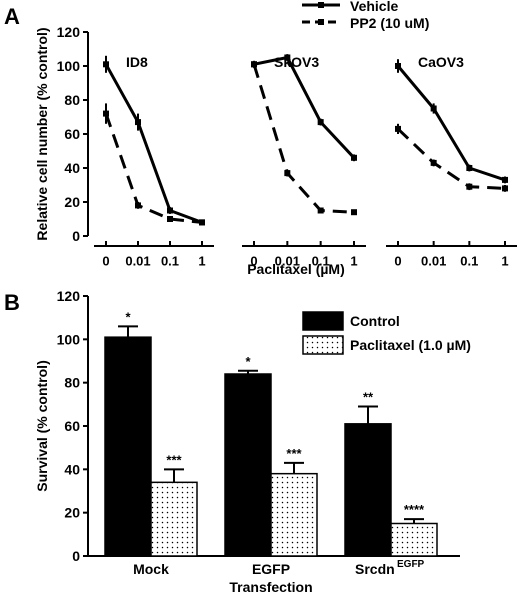 The image size is (520, 596). Describe the element at coordinates (386, 333) in the screenshot. I see `legend-b: Control Paclitaxel (1.0 µM)` at that location.